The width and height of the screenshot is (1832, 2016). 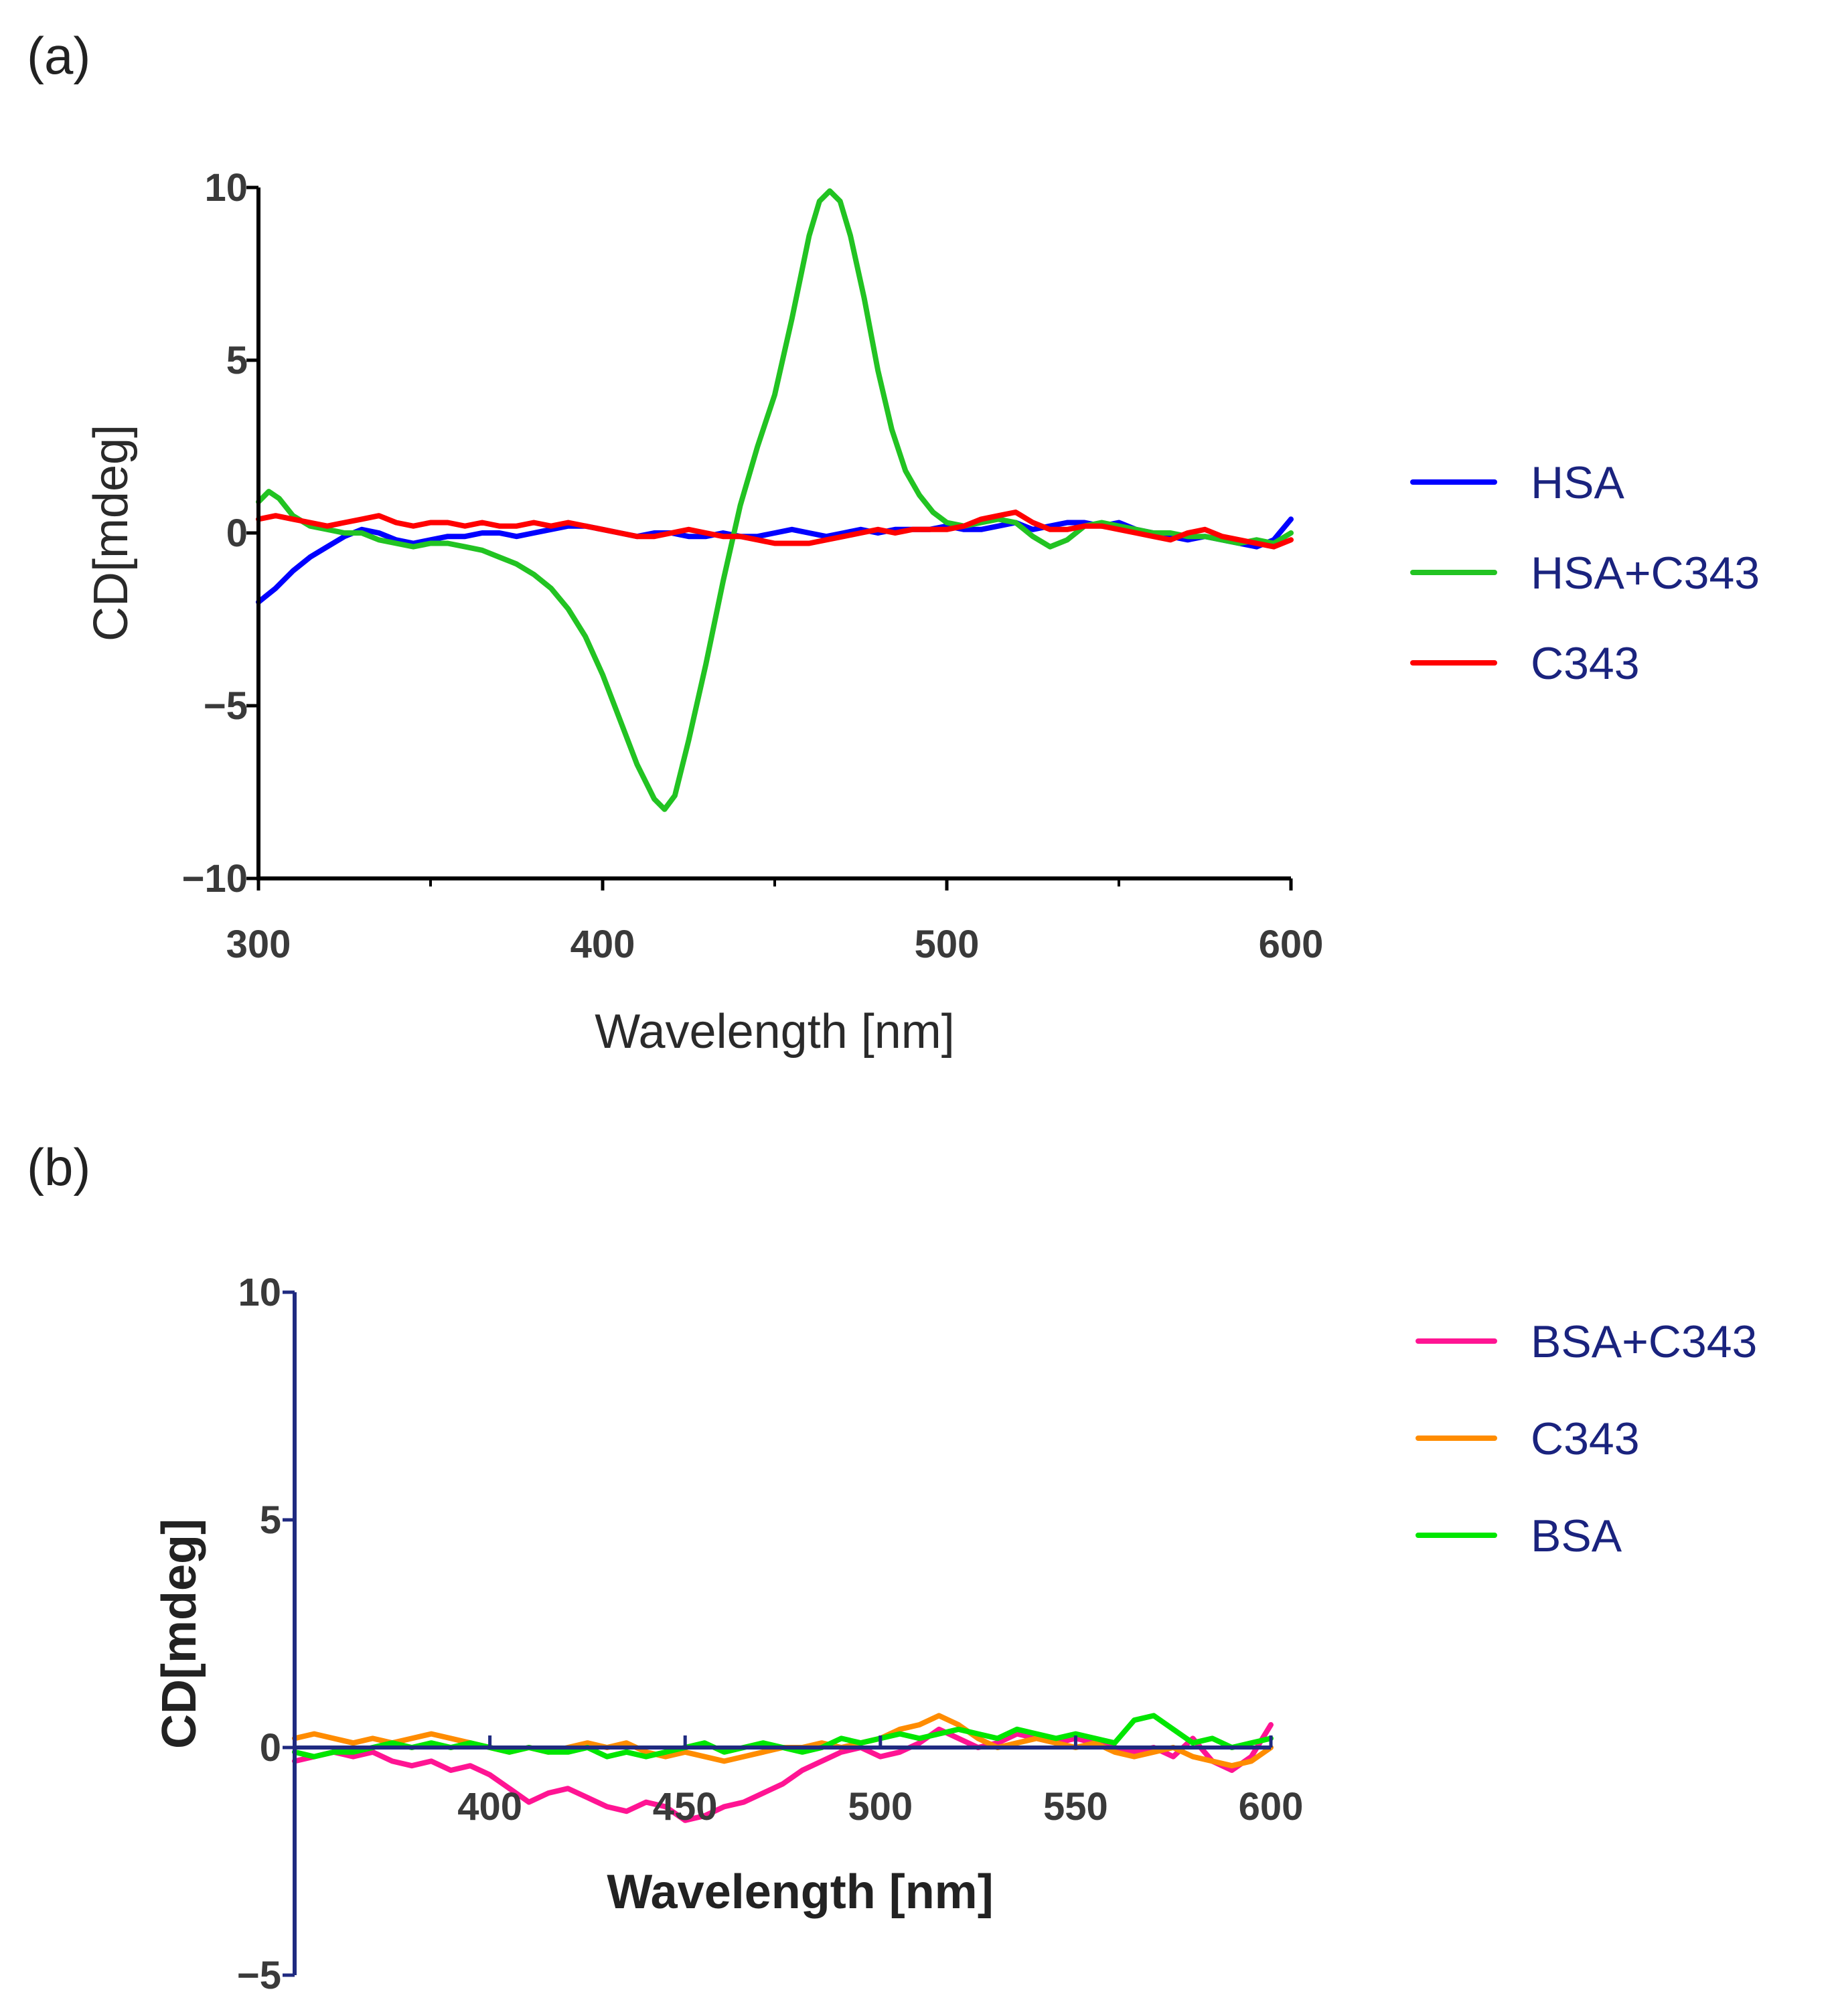 What do you see at coordinates (783, 1772) in the screenshot?
I see `panel-b-series-line-bsa-c343` at bounding box center [783, 1772].